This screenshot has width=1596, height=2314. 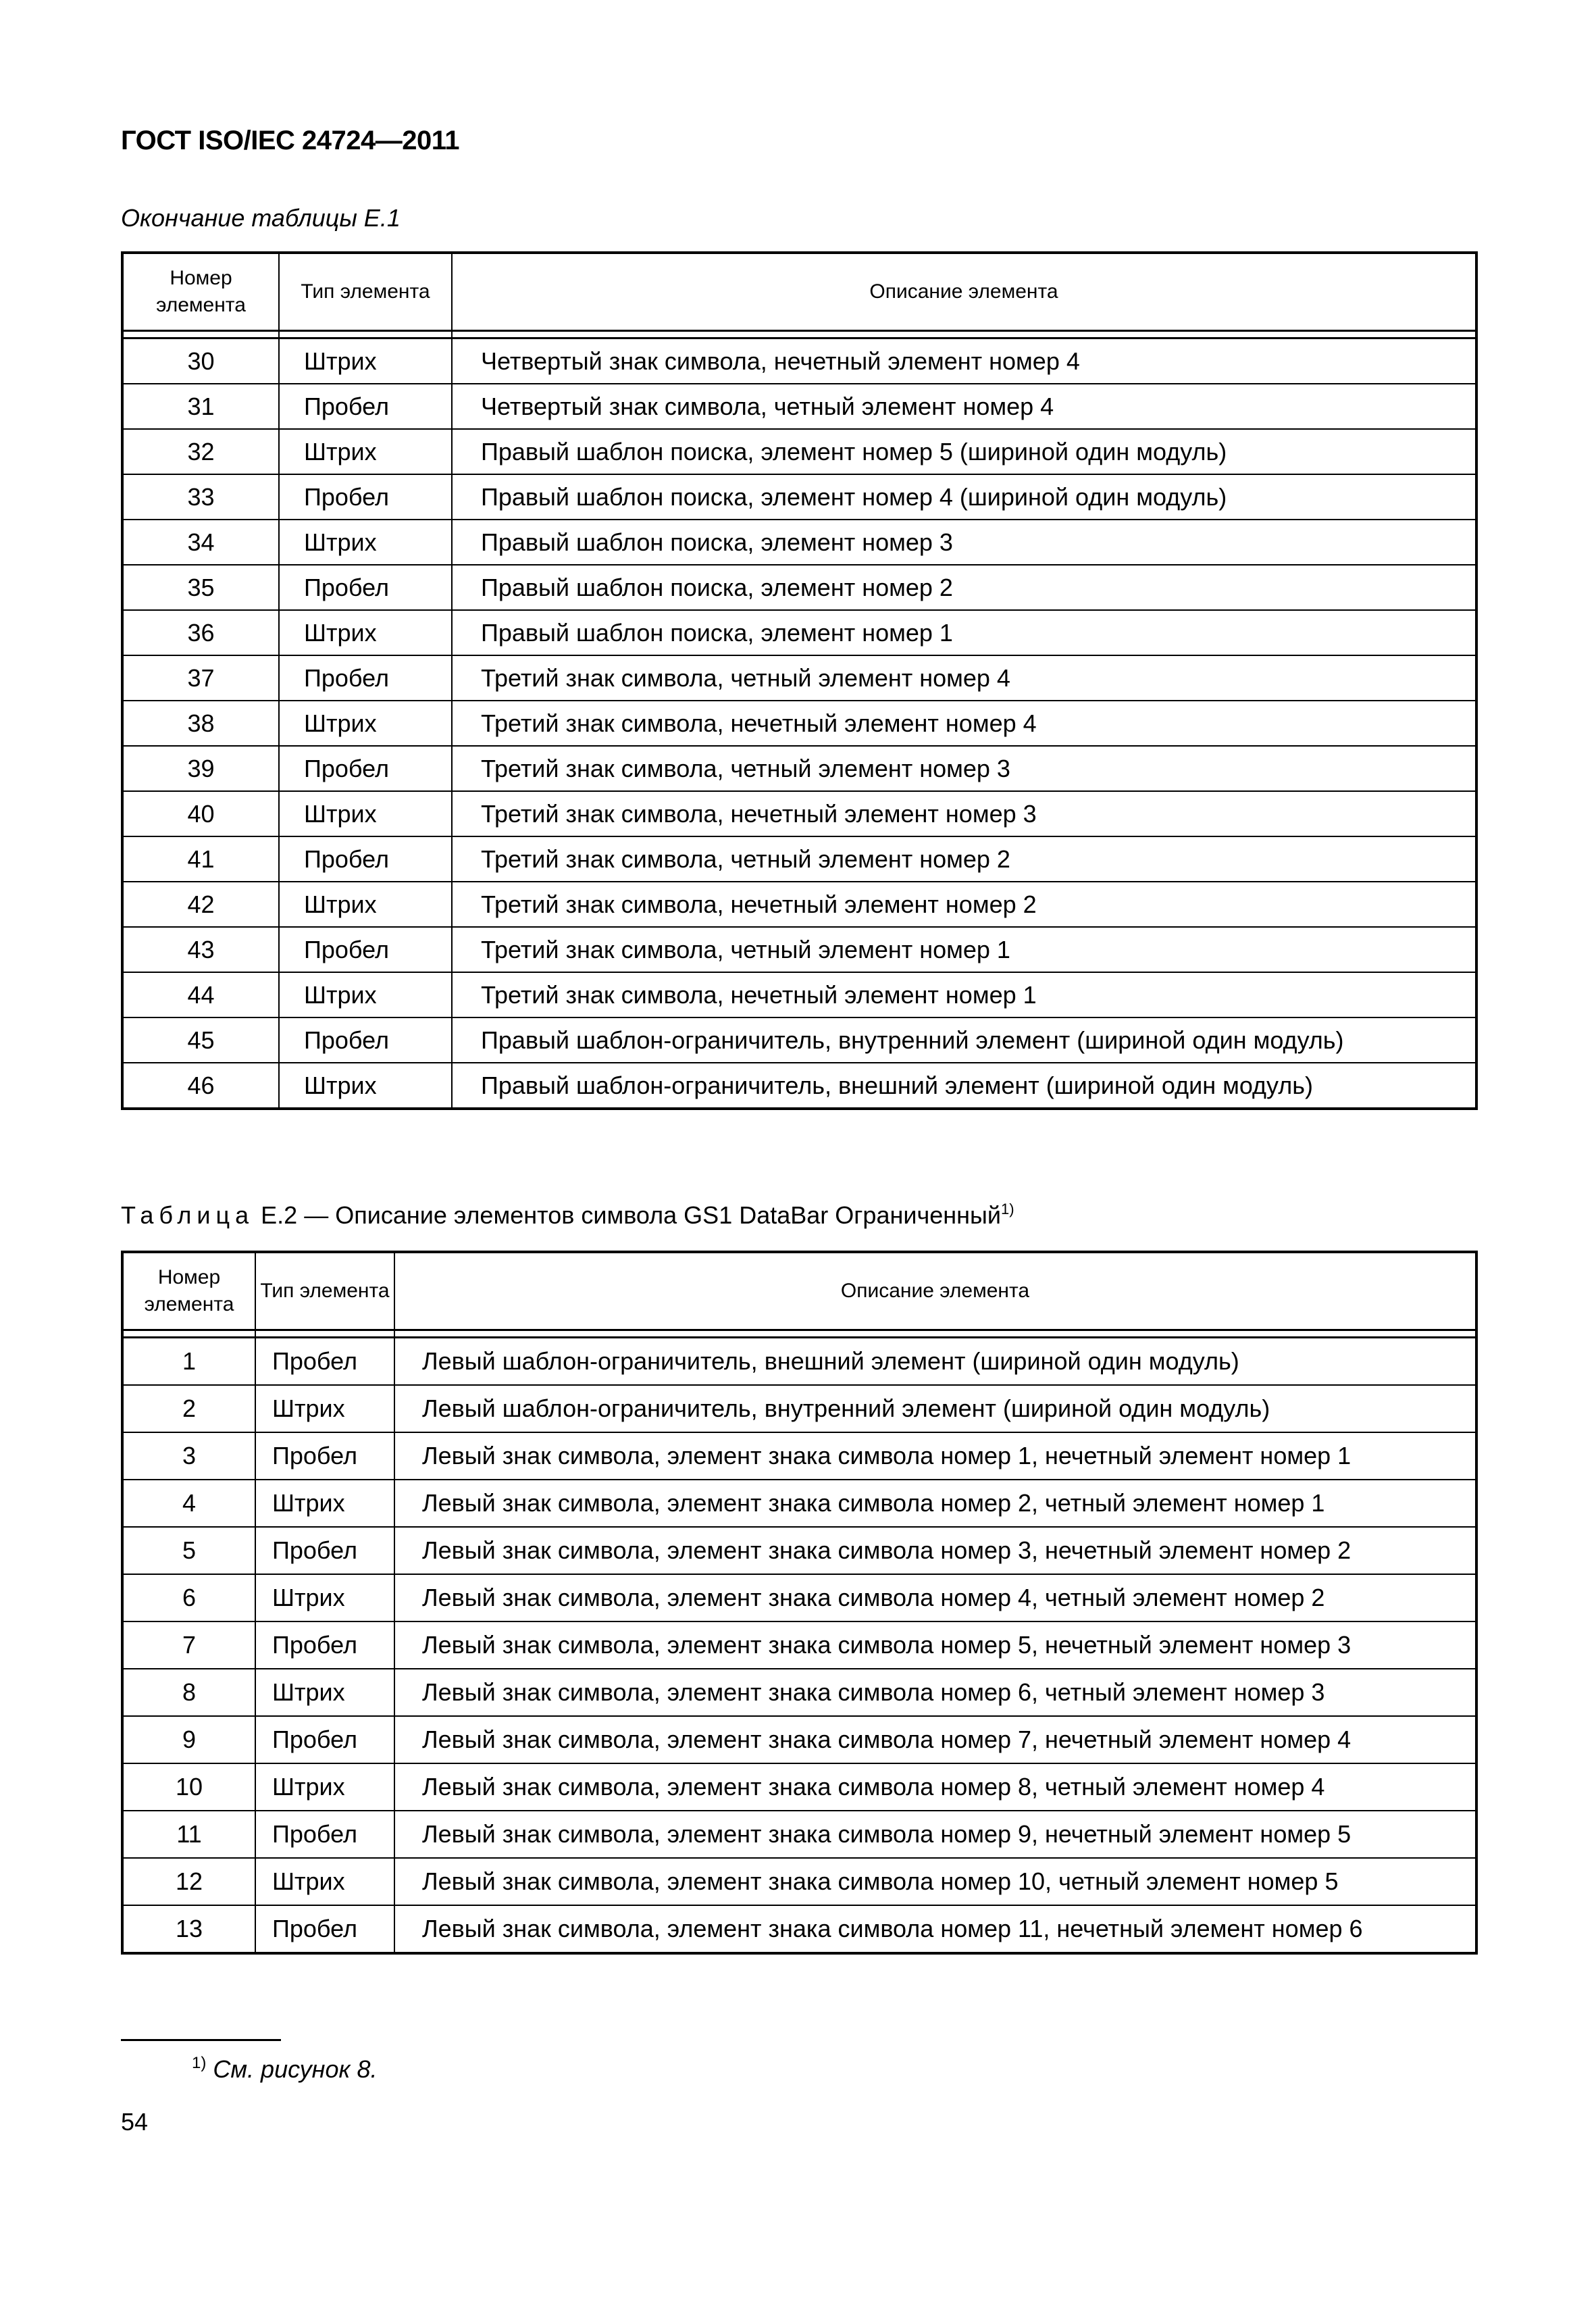 What do you see at coordinates (935, 1291) in the screenshot?
I see `column-header-description: Описание элемента` at bounding box center [935, 1291].